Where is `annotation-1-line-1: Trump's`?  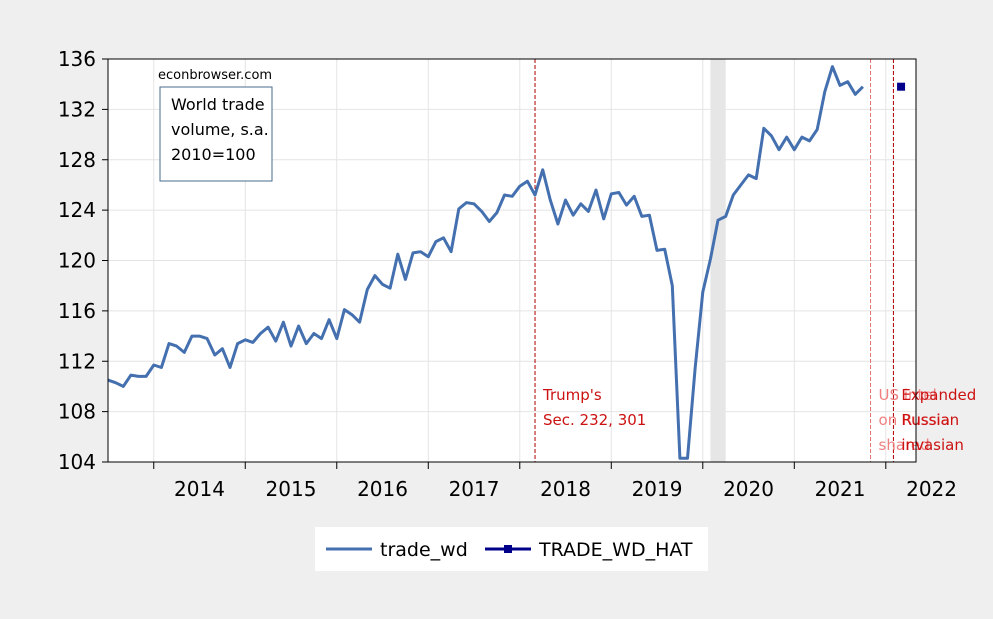
annotation-1-line-1: Trump's is located at coordinates (572, 395).